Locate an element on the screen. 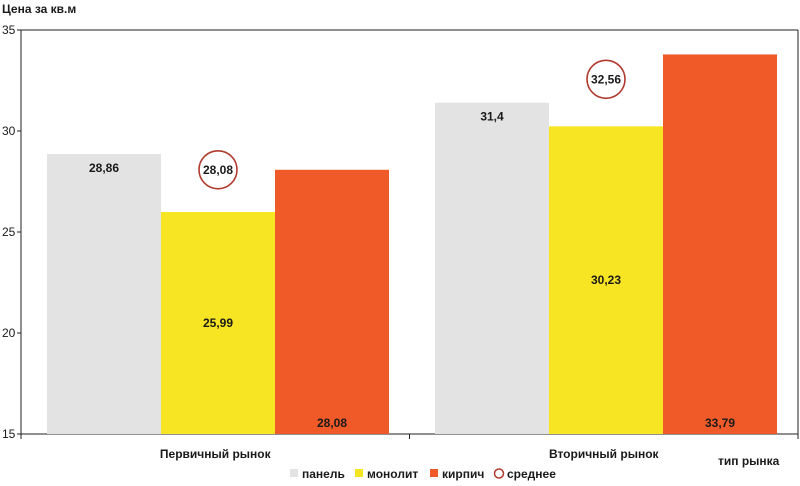  bar-панель-0 is located at coordinates (104, 294).